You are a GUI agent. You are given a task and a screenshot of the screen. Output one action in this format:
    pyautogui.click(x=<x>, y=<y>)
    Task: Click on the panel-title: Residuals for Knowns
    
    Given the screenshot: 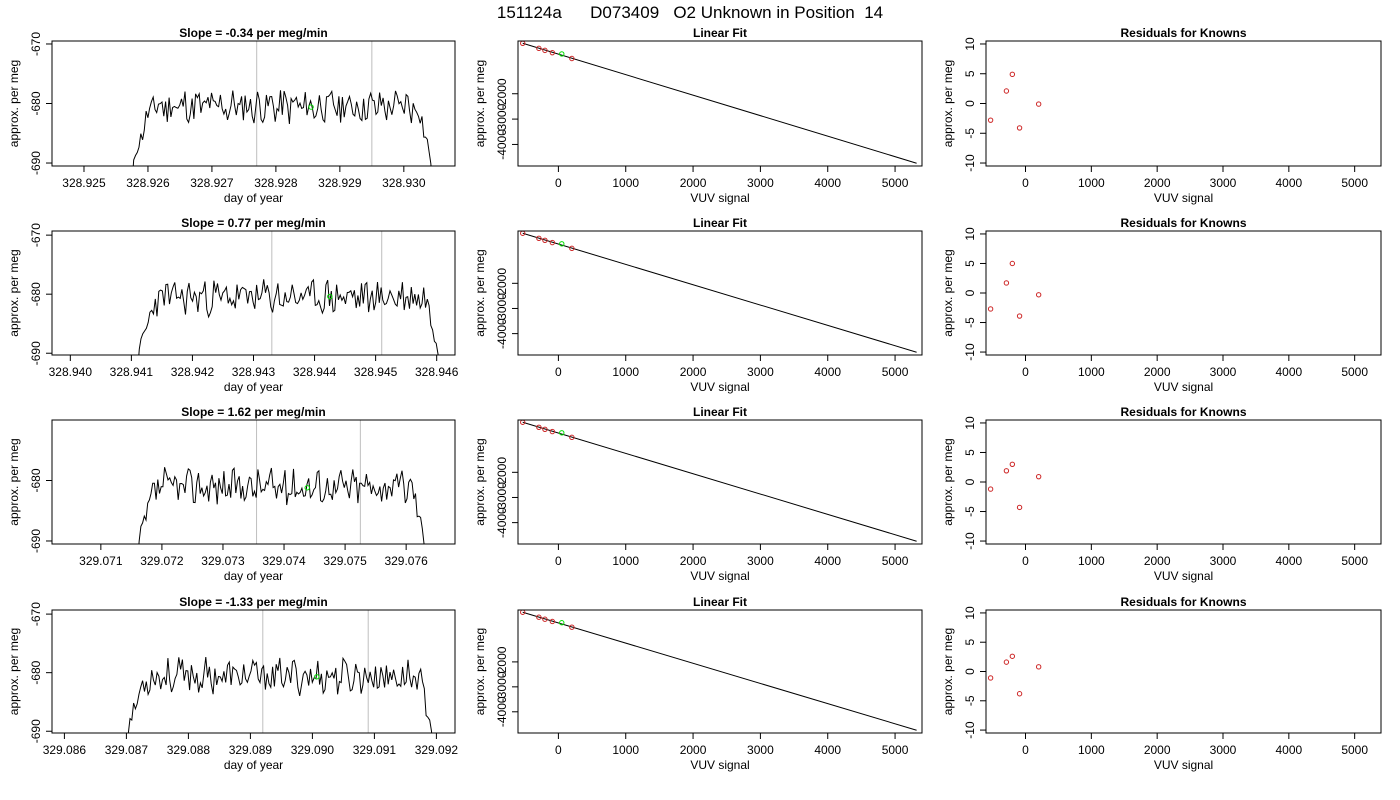 What is the action you would take?
    pyautogui.click(x=1183, y=412)
    